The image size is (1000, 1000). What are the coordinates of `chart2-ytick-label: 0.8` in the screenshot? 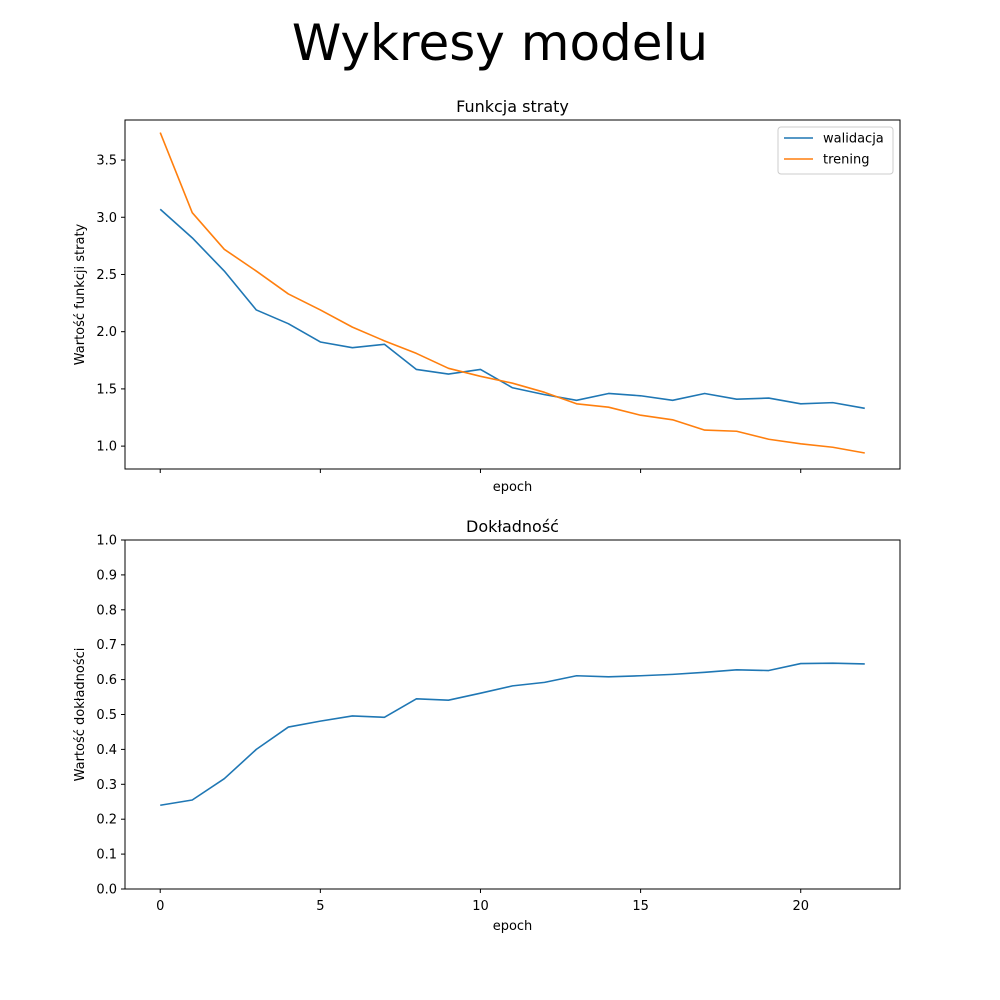 It's located at (106, 610).